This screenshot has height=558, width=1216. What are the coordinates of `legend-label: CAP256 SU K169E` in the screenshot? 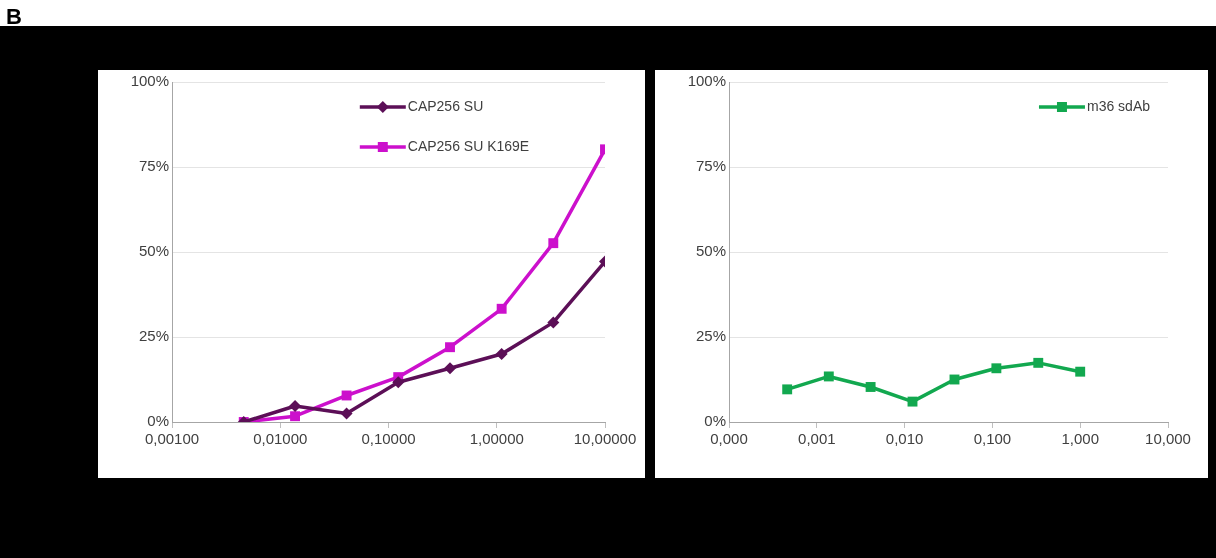 It's located at (468, 145).